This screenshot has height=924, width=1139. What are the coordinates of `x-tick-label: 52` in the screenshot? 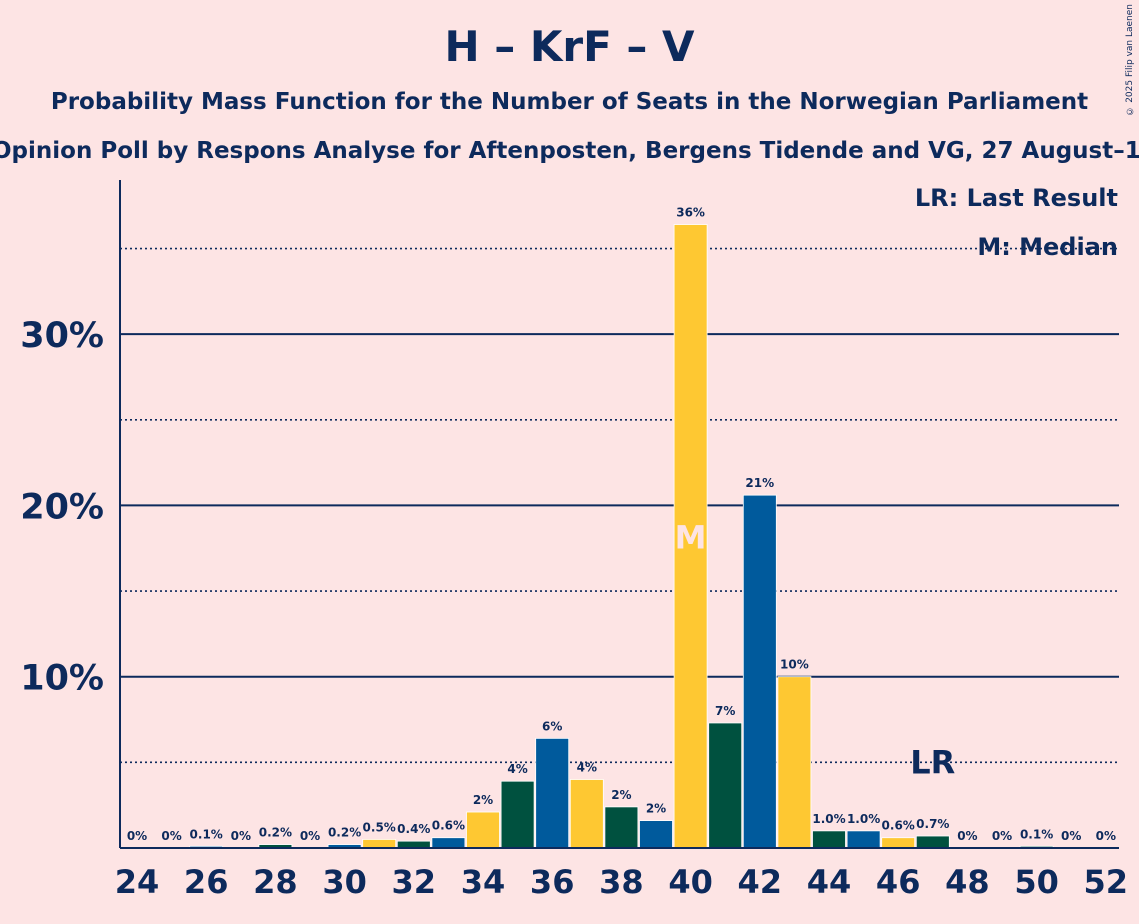 It's located at (1106, 882).